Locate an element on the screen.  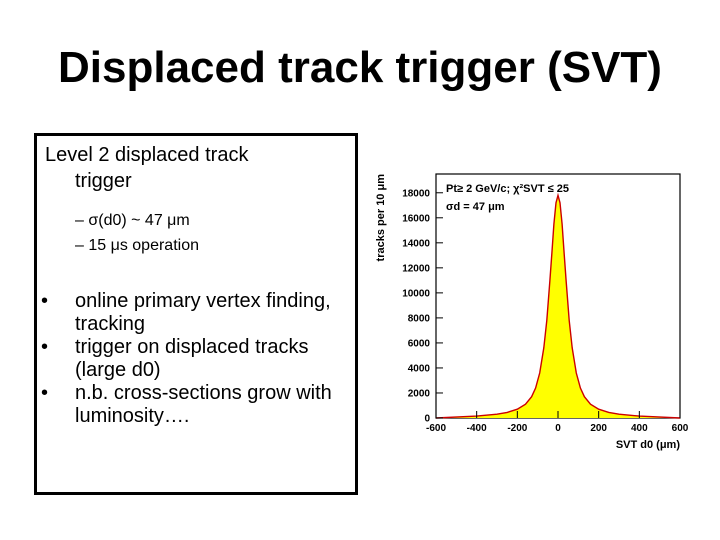
y-tick-label: 2000 is located at coordinates (419, 393).